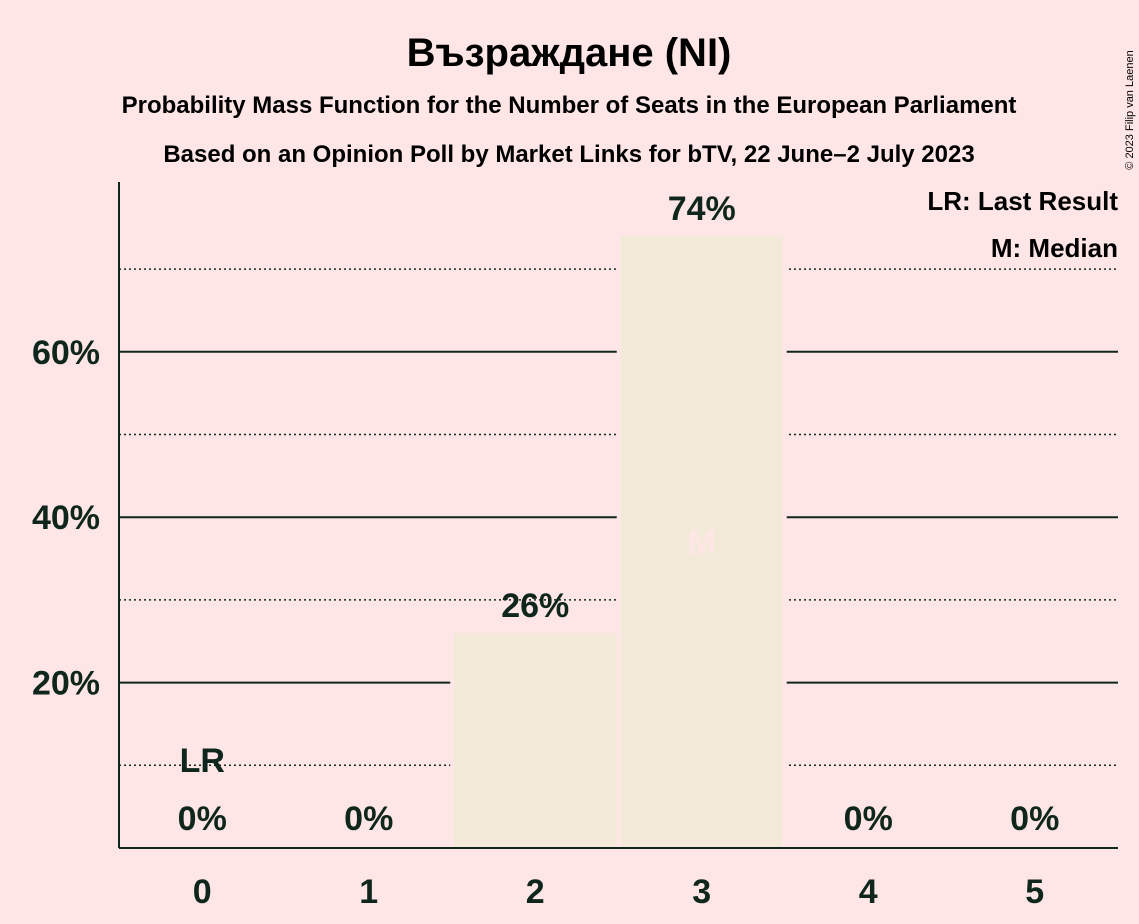 This screenshot has height=924, width=1139. What do you see at coordinates (66, 353) in the screenshot?
I see `y-tick-label: 60%` at bounding box center [66, 353].